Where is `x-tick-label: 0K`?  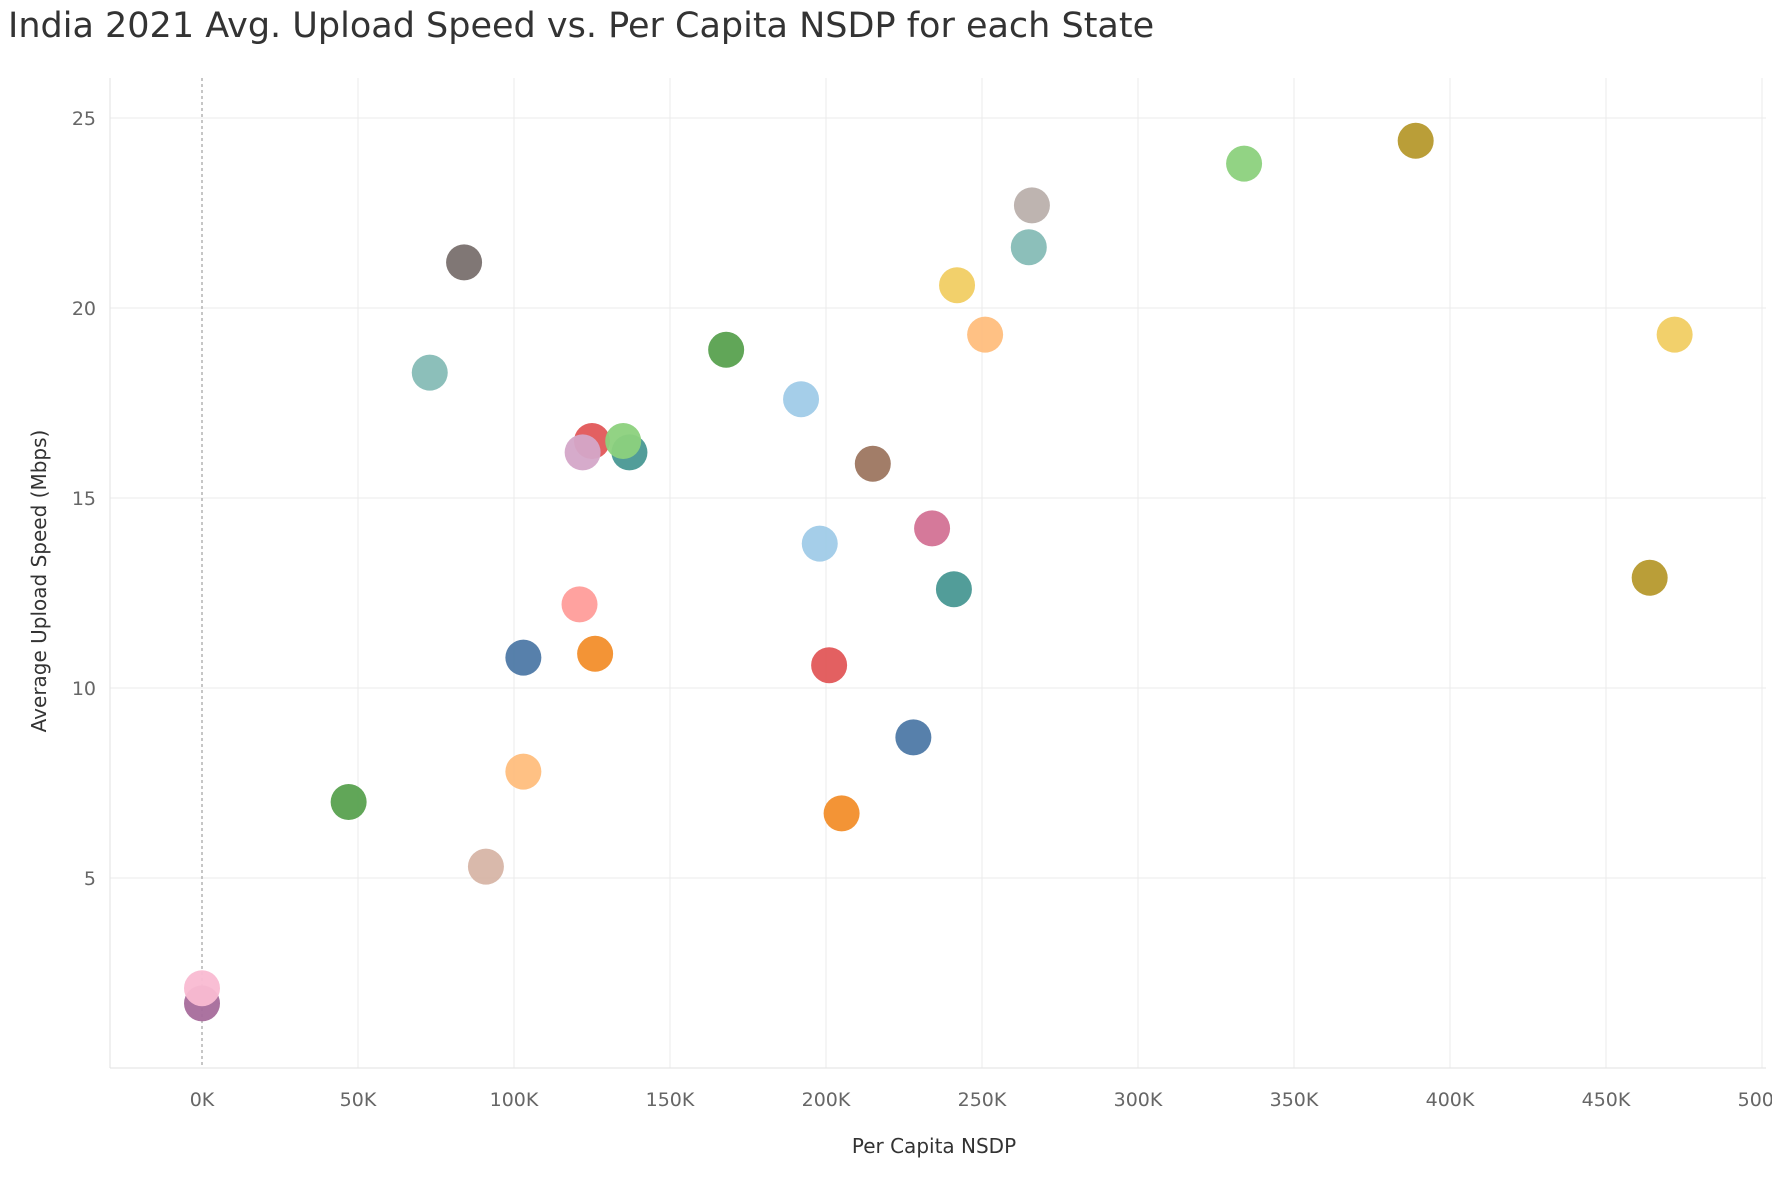 x-tick-label: 0K is located at coordinates (202, 1100).